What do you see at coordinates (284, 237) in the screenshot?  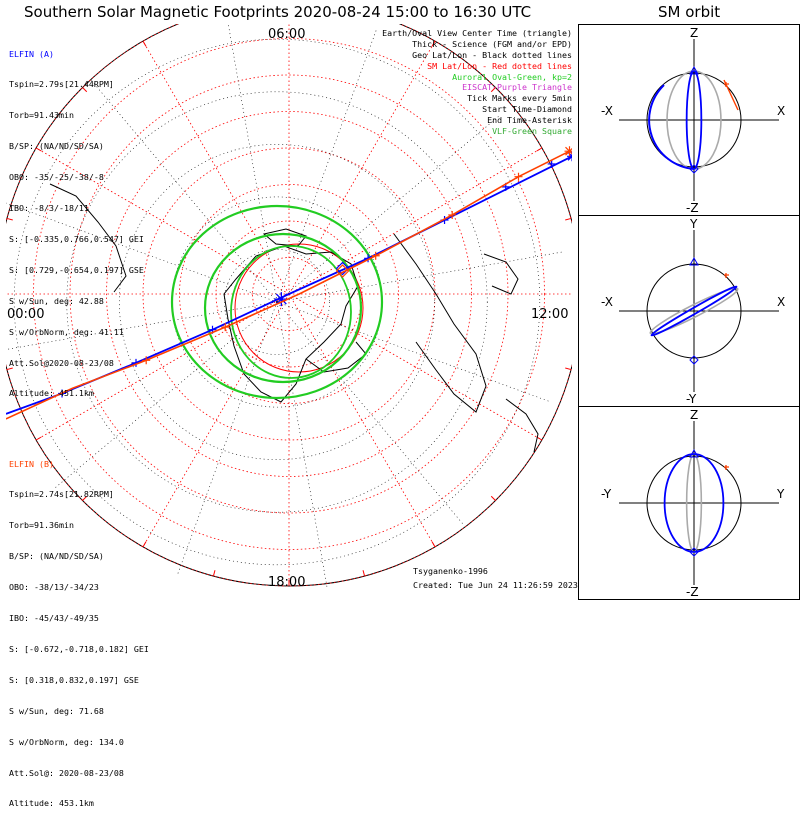 I see `ice-shelf-coastline` at bounding box center [284, 237].